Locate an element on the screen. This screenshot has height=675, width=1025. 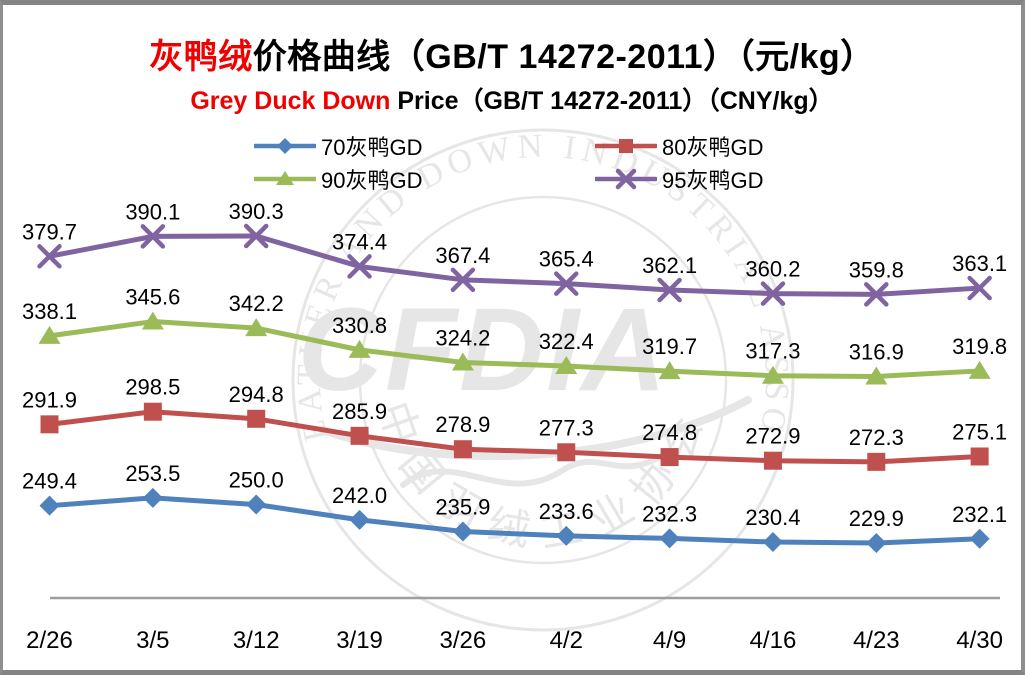
value-label: 277.3 is located at coordinates (566, 427).